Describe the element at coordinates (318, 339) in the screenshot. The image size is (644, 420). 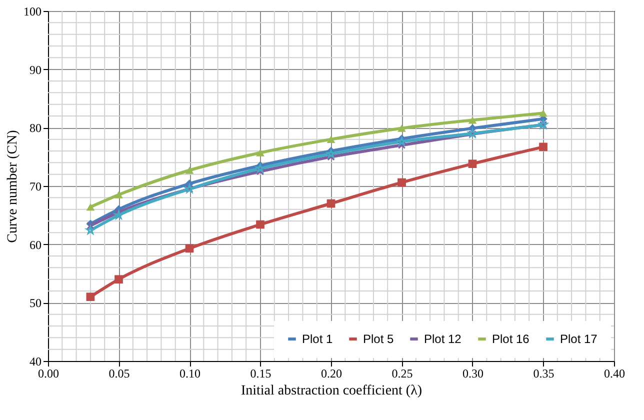
I see `legend-label: Plot 1` at that location.